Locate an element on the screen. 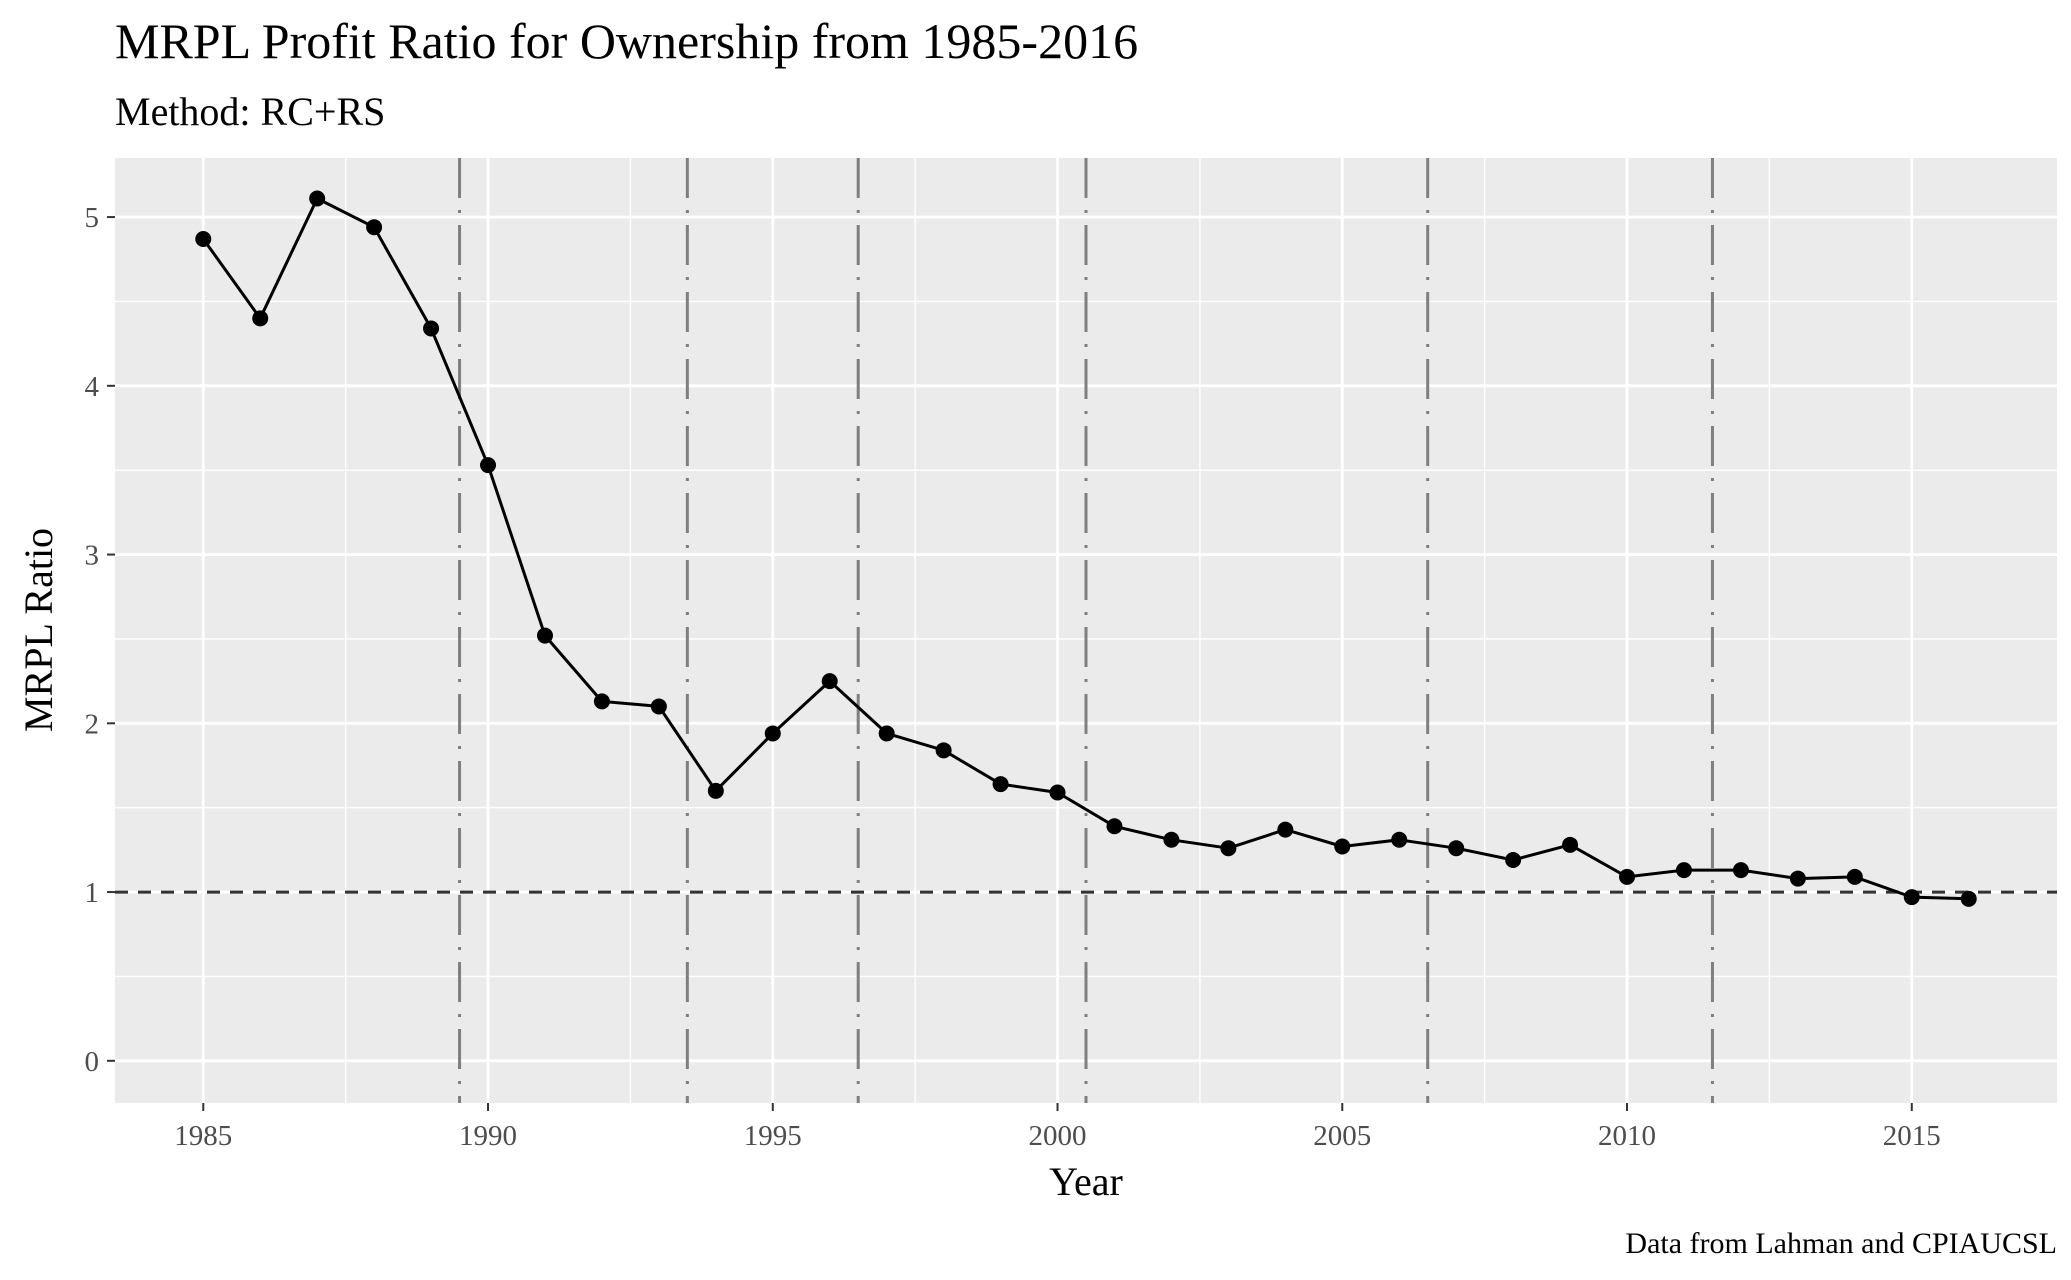 The width and height of the screenshot is (2071, 1280). chart-caption: Data from Lahman and CPIAUCSL is located at coordinates (1841, 1243).